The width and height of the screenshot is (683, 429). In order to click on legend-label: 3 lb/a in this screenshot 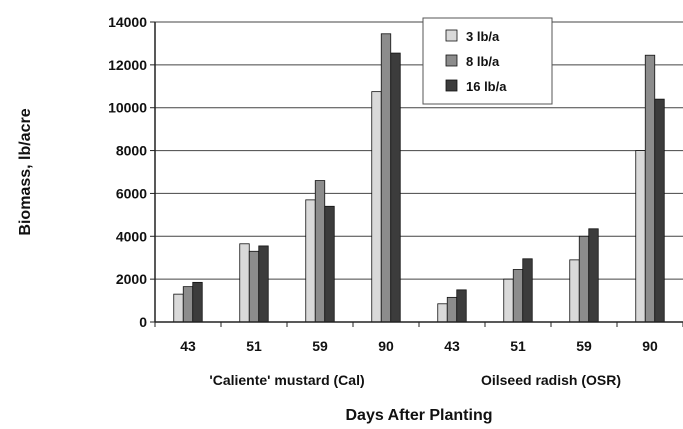, I will do `click(483, 36)`.